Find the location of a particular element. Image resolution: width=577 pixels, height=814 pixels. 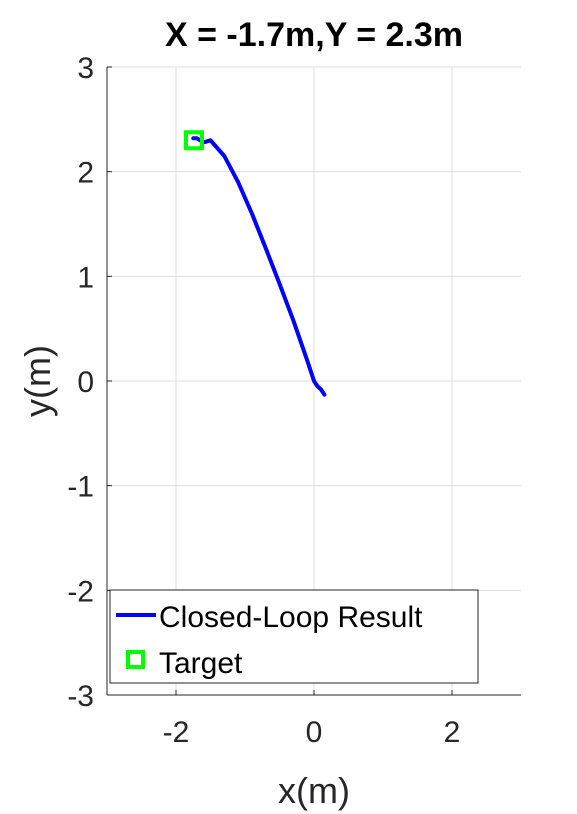

chart-title: X = -1.7m,Y = 2.3m is located at coordinates (314, 35).